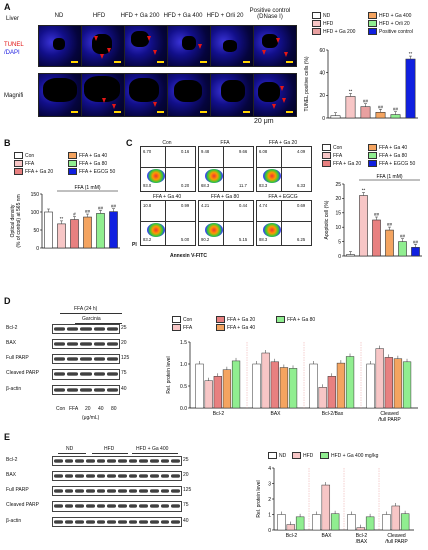 The width and height of the screenshot is (428, 550). I want to click on legend-item-hfd: HFD, so click(302, 455).